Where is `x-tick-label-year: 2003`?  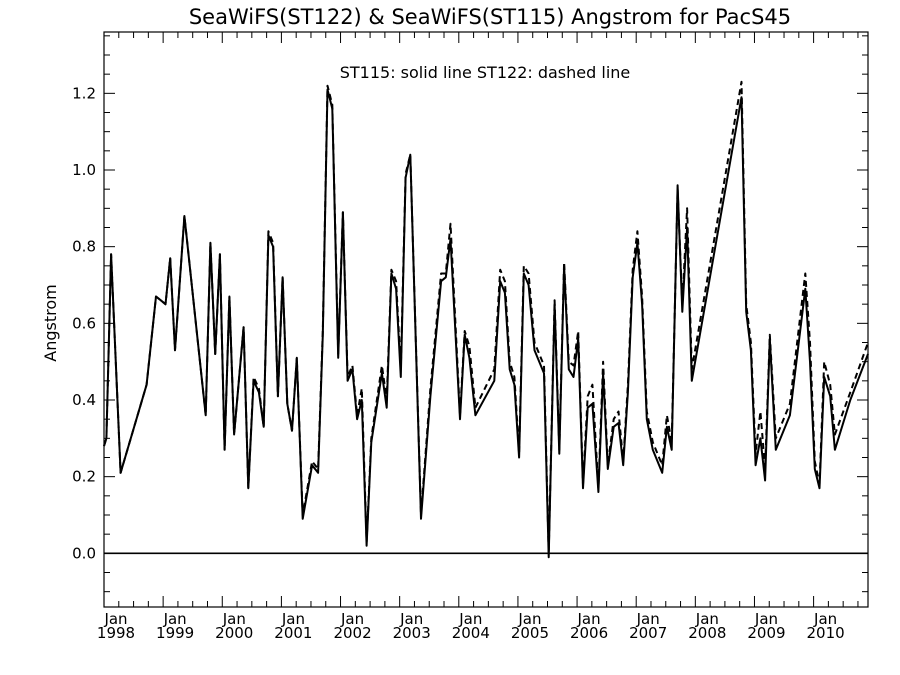
x-tick-label-year: 2003 is located at coordinates (412, 633).